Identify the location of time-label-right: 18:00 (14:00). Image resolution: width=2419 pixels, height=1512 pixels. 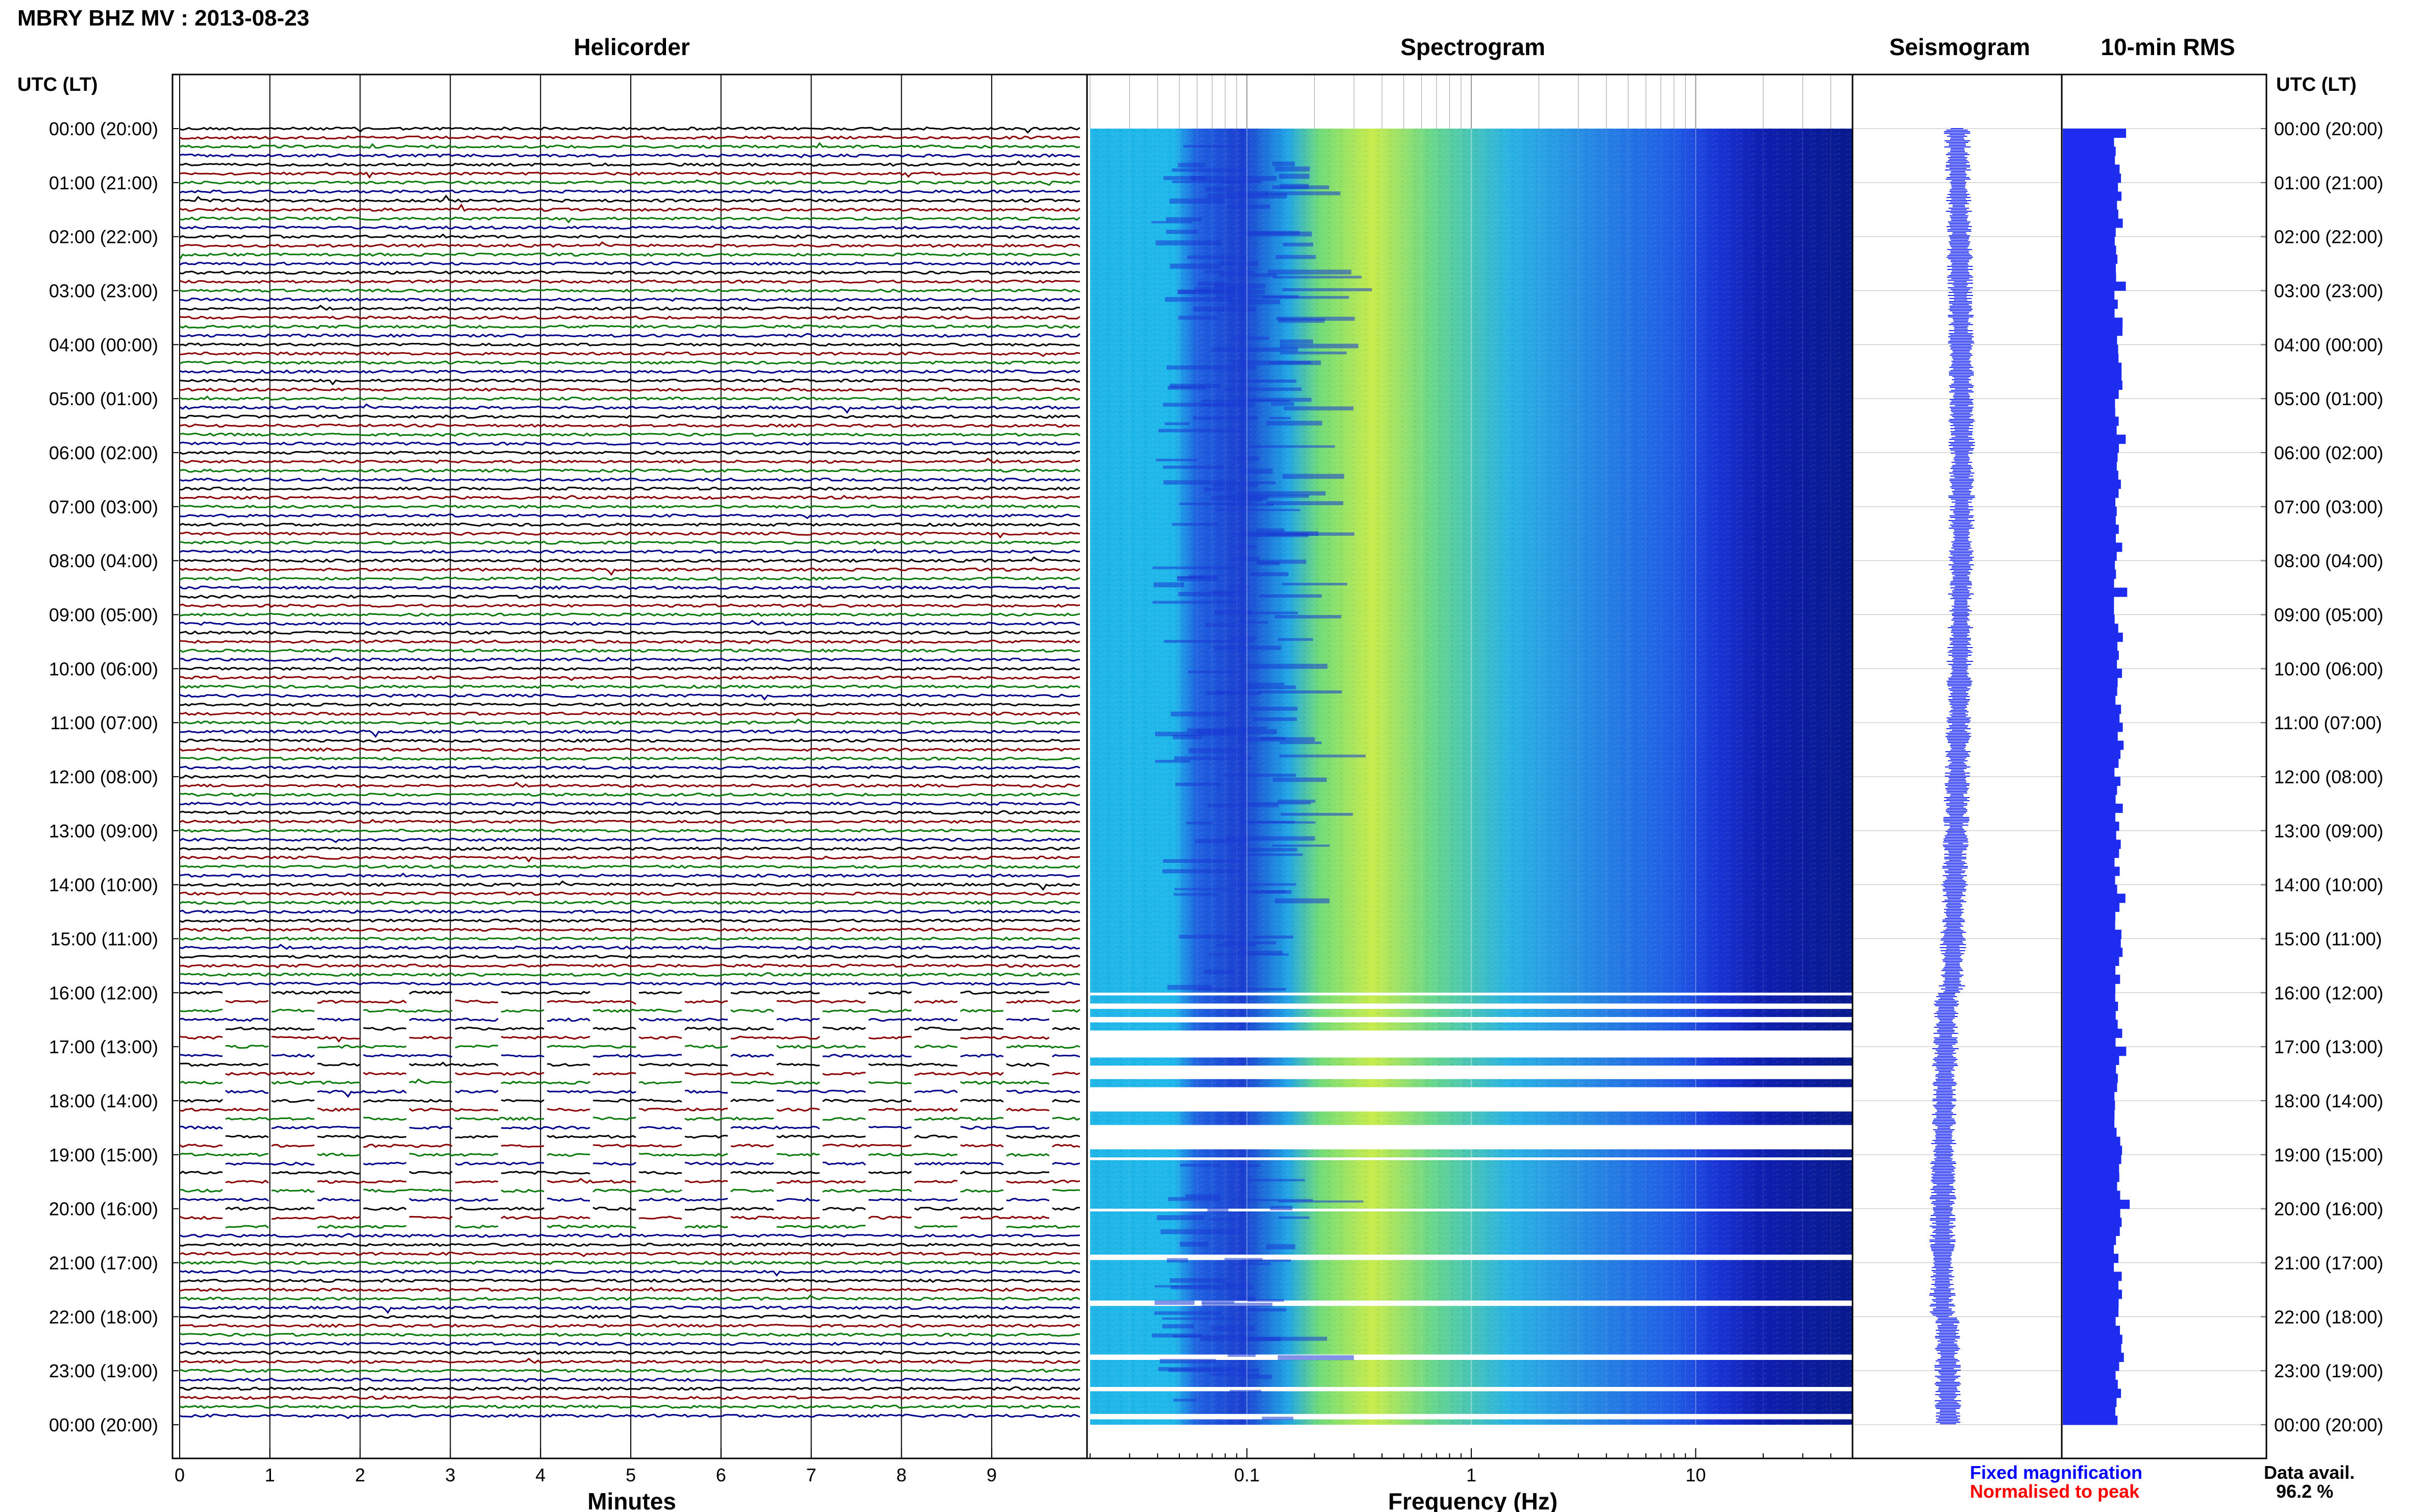
(2328, 1100).